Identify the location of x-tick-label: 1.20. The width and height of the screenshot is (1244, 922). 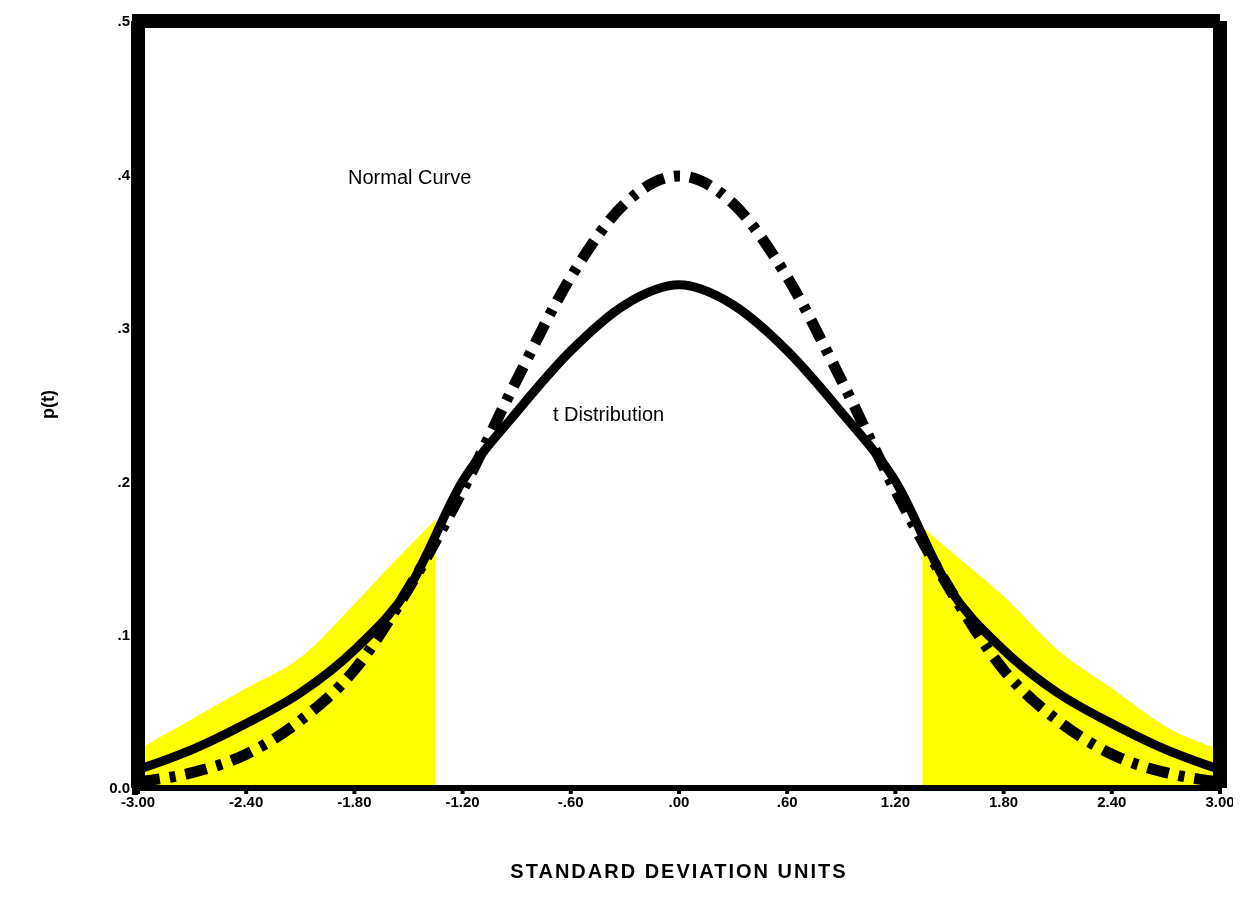
(895, 801).